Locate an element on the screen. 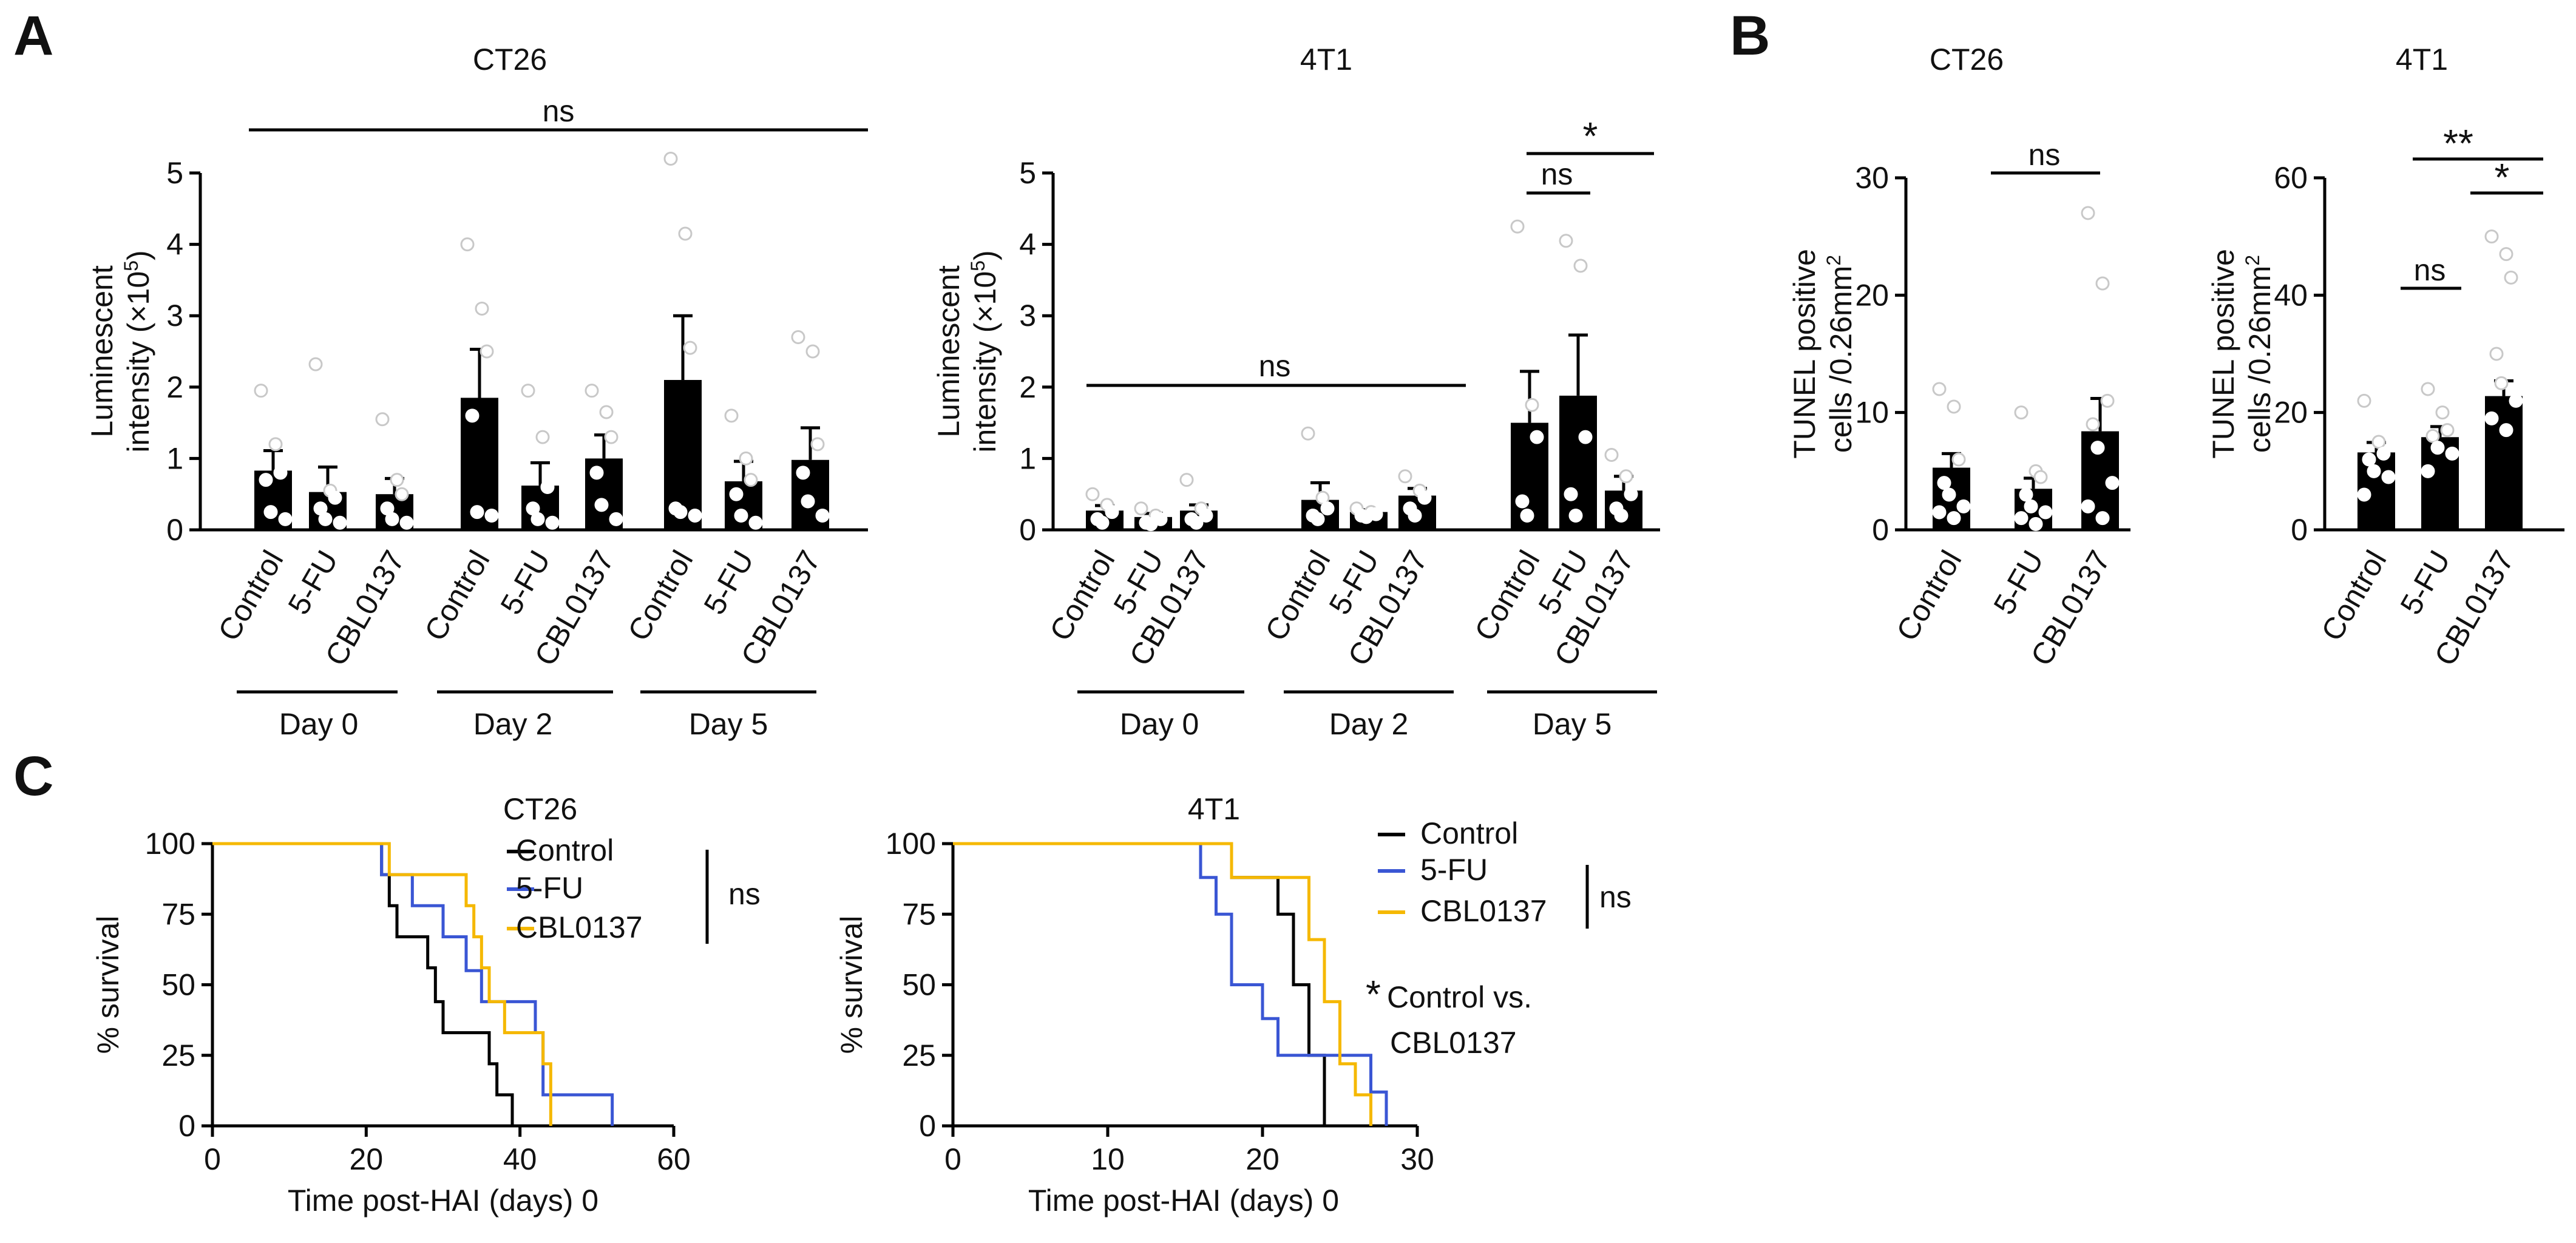 The width and height of the screenshot is (2576, 1243). sig-label-a-ct26-overall: ns is located at coordinates (559, 111).